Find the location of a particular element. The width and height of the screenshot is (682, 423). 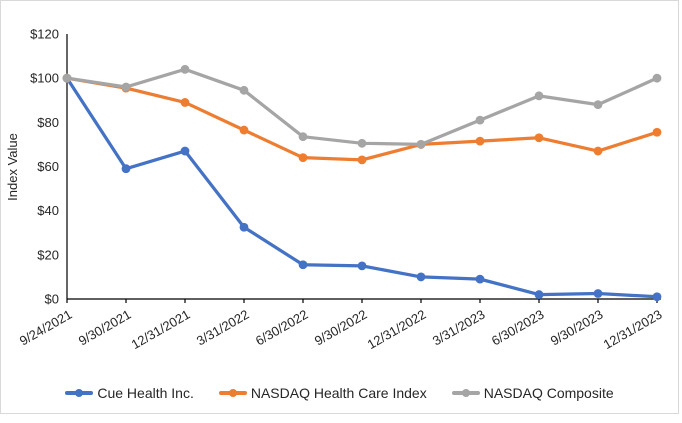

x-axis-tick-label: 9/24/2021 is located at coordinates (46, 328).